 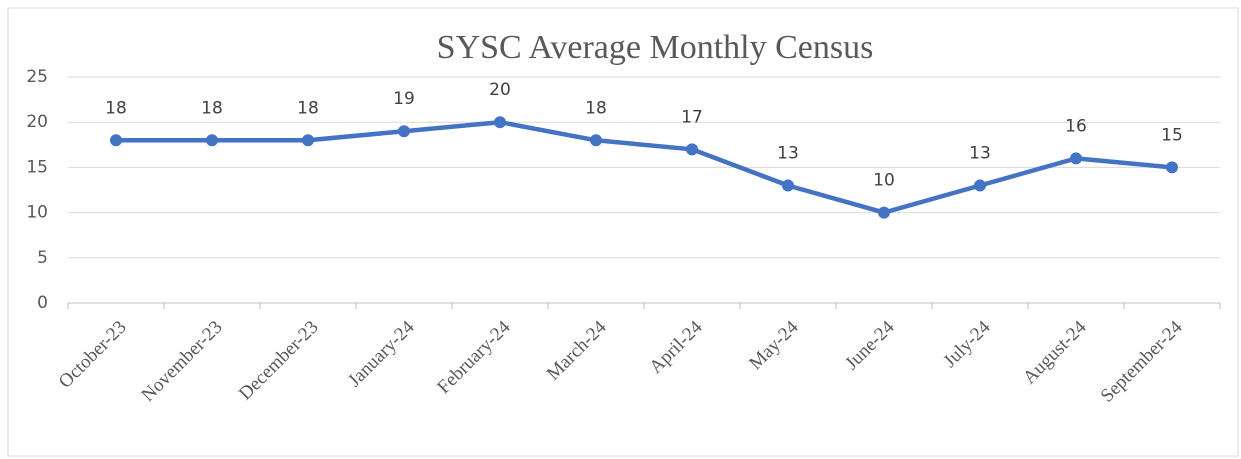 I want to click on chart-title: SYSC Average Monthly Census, so click(x=655, y=47).